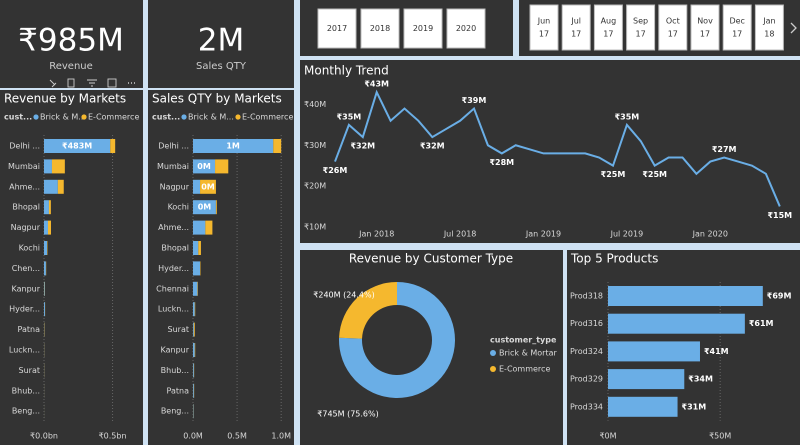 The height and width of the screenshot is (445, 800). I want to click on legend-label: Brick & Mortar, so click(528, 353).